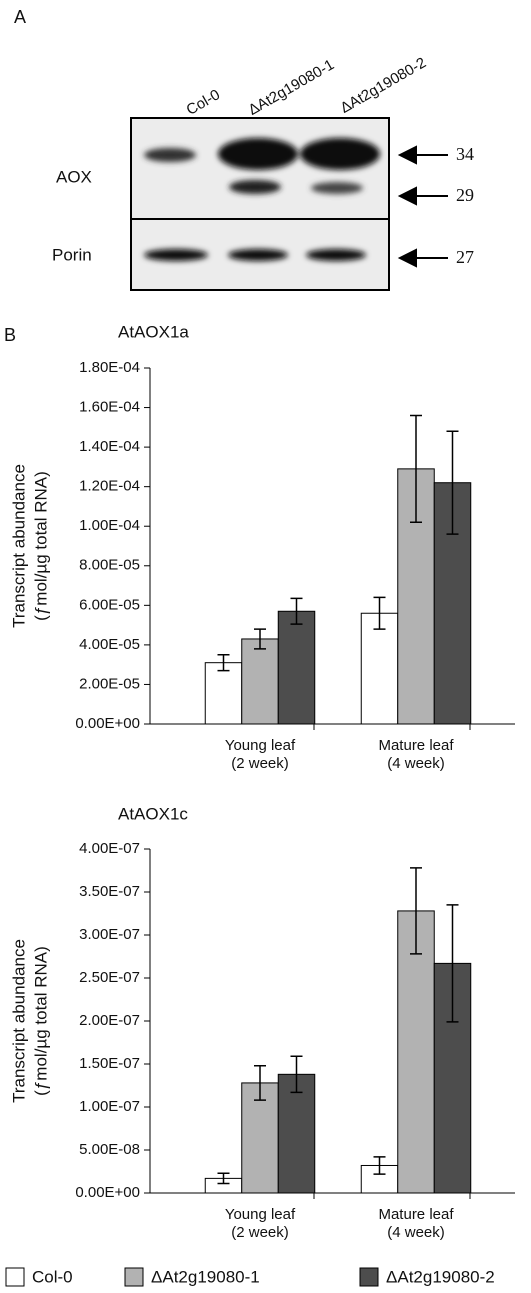 This screenshot has width=531, height=1293. What do you see at coordinates (109, 644) in the screenshot?
I see `y-tick-label: 4.00E-05` at bounding box center [109, 644].